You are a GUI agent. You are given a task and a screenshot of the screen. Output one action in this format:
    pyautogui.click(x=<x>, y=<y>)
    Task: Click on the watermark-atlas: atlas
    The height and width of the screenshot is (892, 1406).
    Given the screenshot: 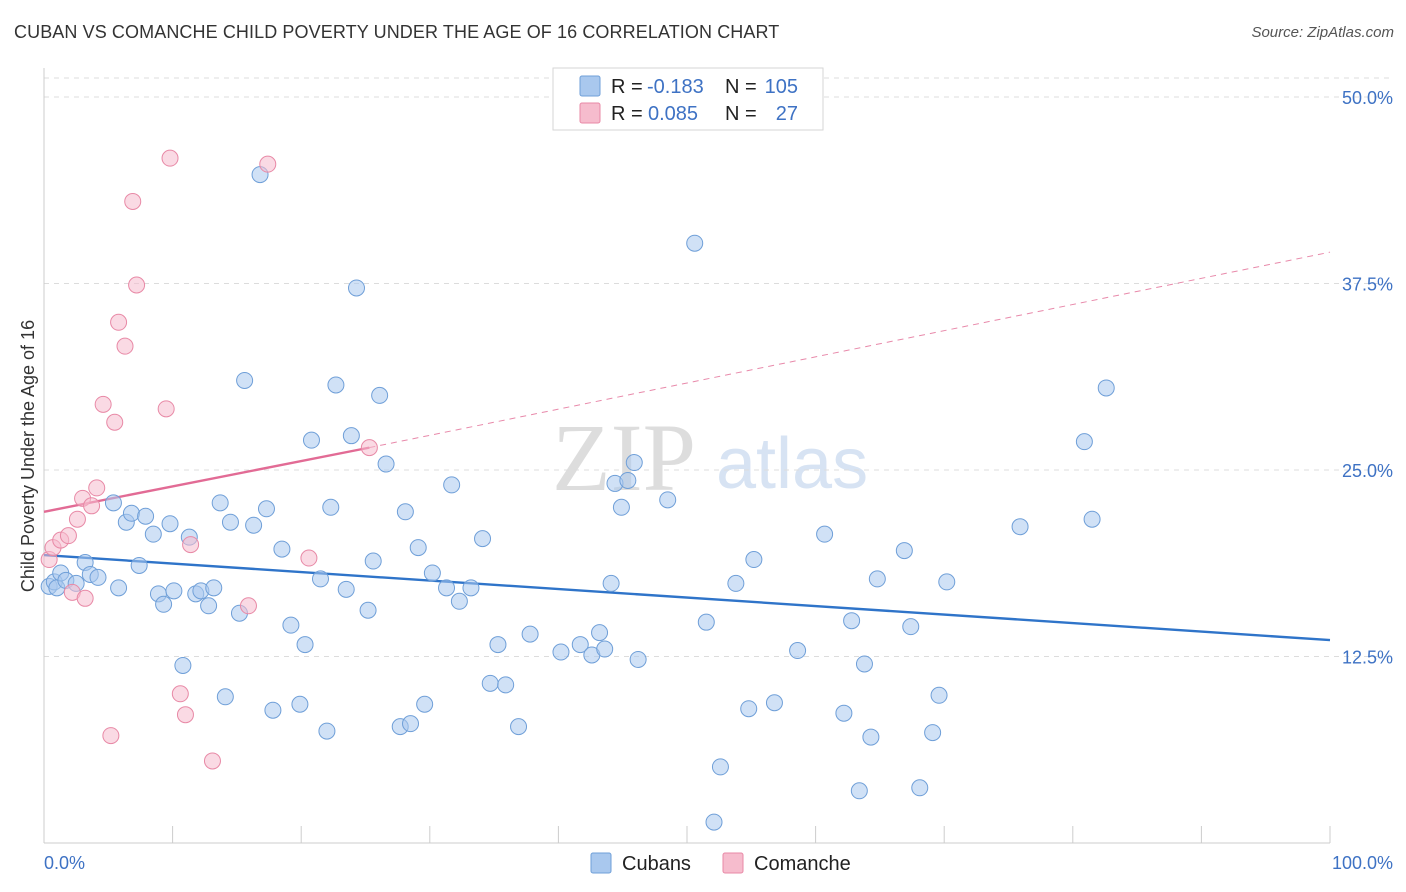 What is the action you would take?
    pyautogui.click(x=792, y=464)
    